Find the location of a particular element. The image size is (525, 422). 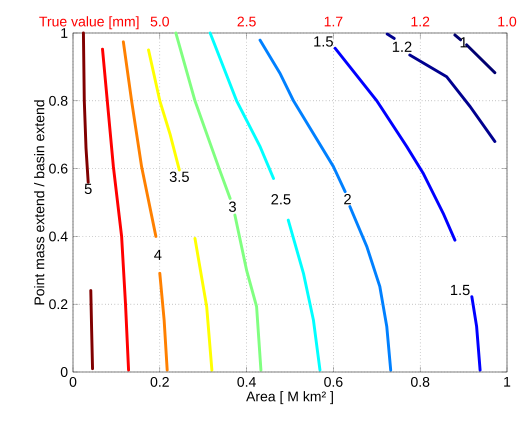

x-tick-label: 0.6 is located at coordinates (333, 381).